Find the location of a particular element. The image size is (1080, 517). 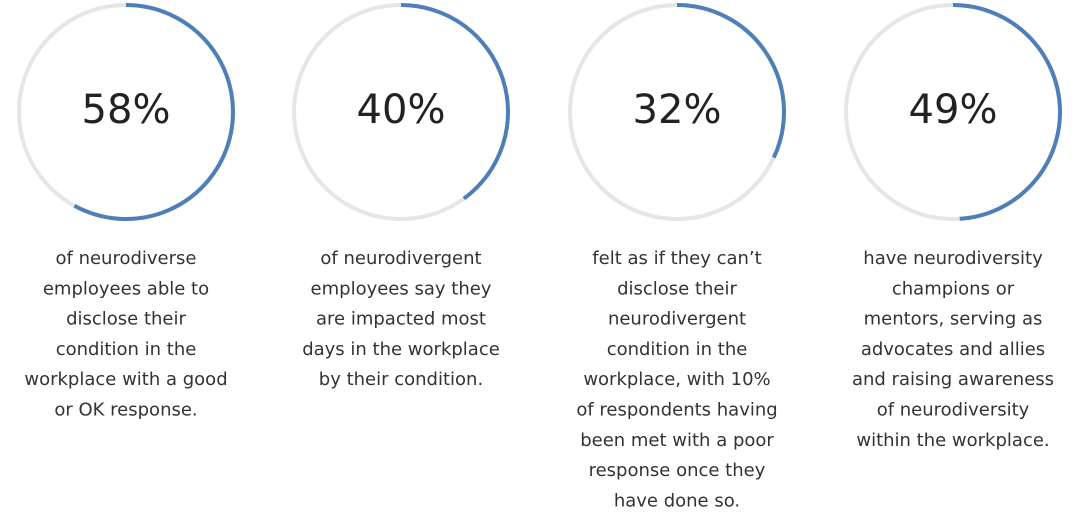

caption-line: employees able to is located at coordinates (126, 288).